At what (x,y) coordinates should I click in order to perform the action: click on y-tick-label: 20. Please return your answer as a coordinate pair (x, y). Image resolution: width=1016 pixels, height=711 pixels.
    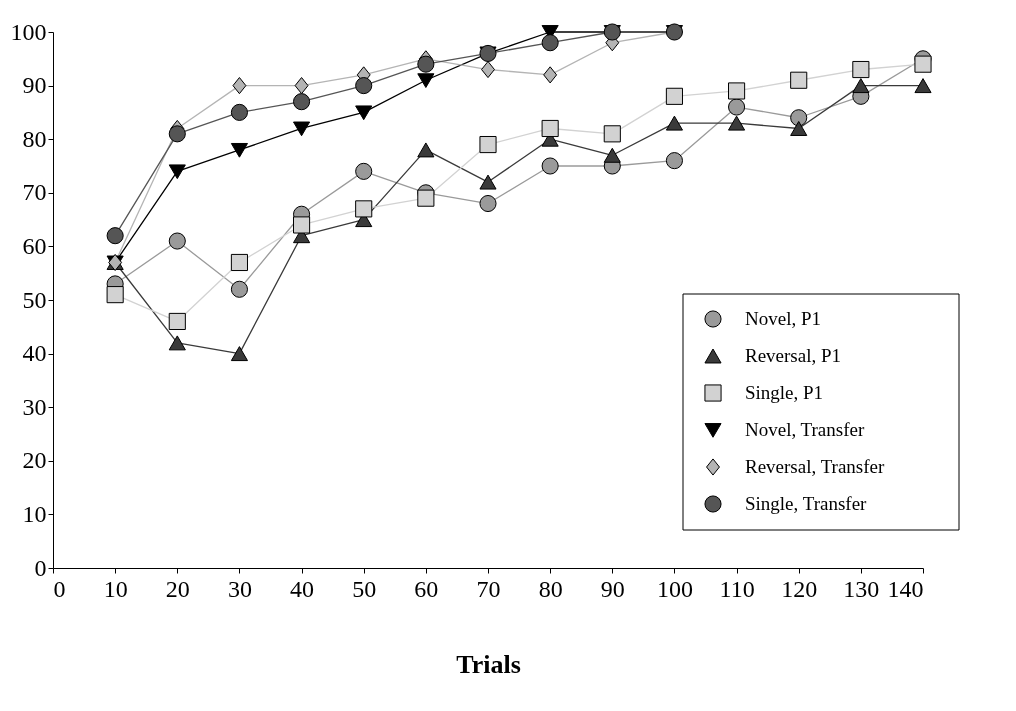
    Looking at the image, I should click on (34, 460).